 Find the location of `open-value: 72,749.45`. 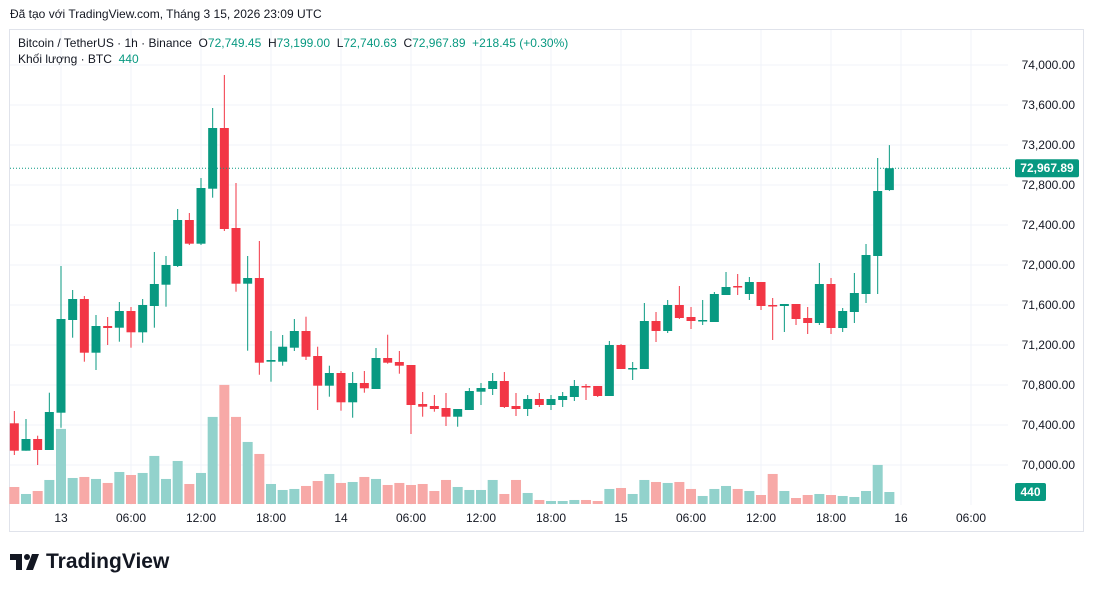

open-value: 72,749.45 is located at coordinates (234, 43).